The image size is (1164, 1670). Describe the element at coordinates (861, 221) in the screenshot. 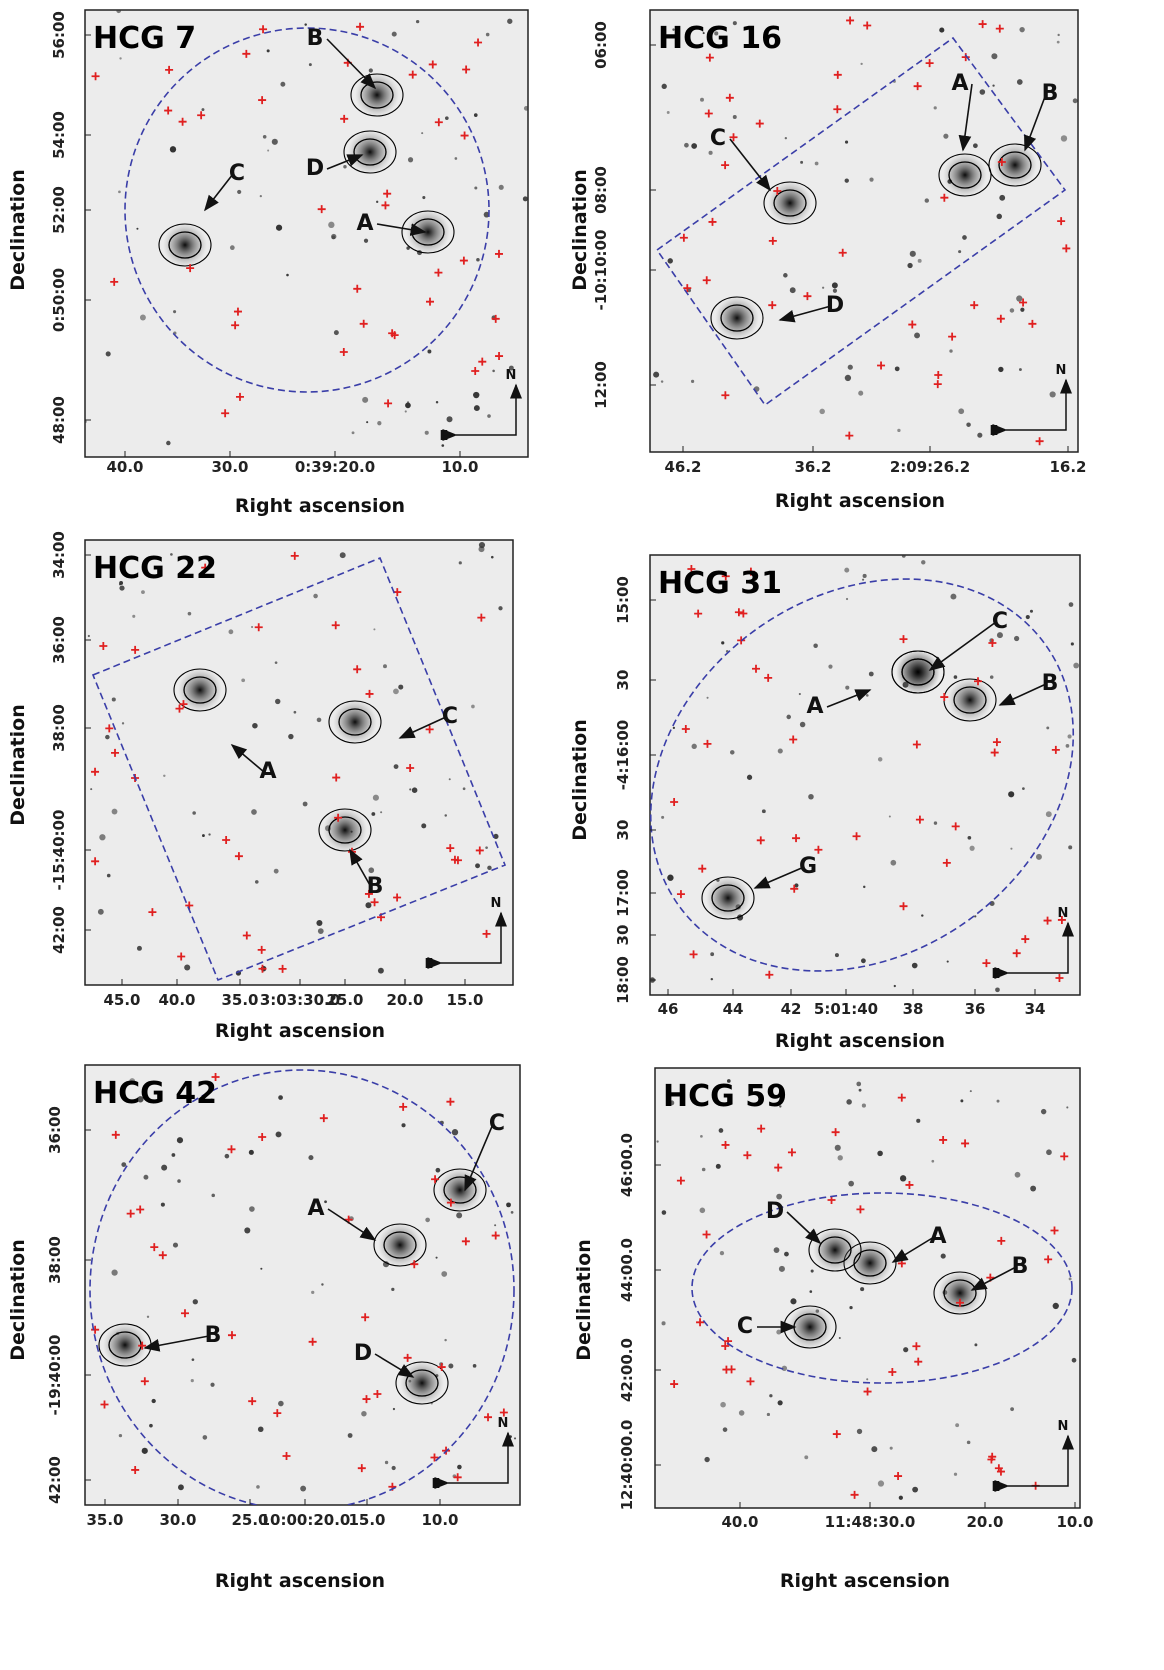

I see `group-region` at that location.